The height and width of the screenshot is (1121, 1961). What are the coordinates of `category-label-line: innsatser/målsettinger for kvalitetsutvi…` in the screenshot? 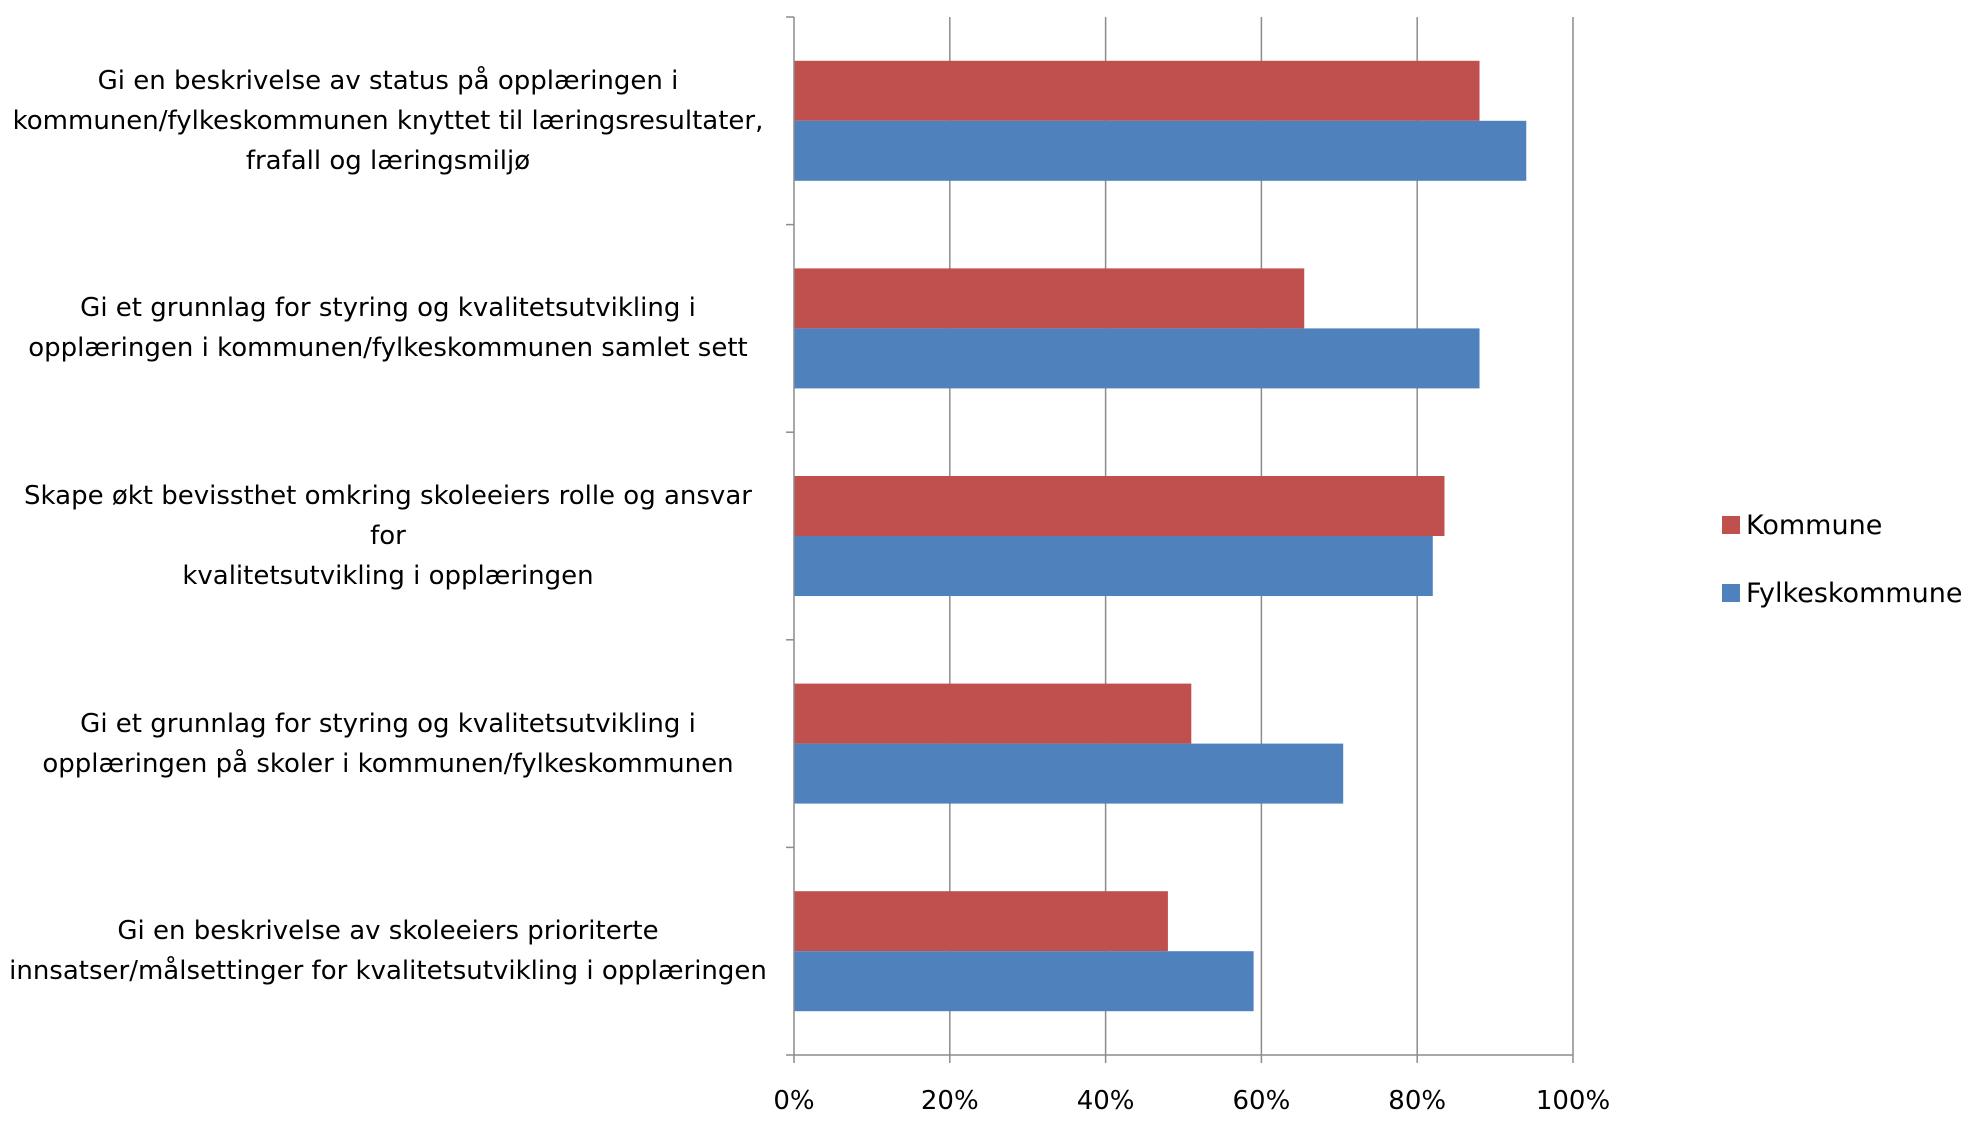 It's located at (388, 971).